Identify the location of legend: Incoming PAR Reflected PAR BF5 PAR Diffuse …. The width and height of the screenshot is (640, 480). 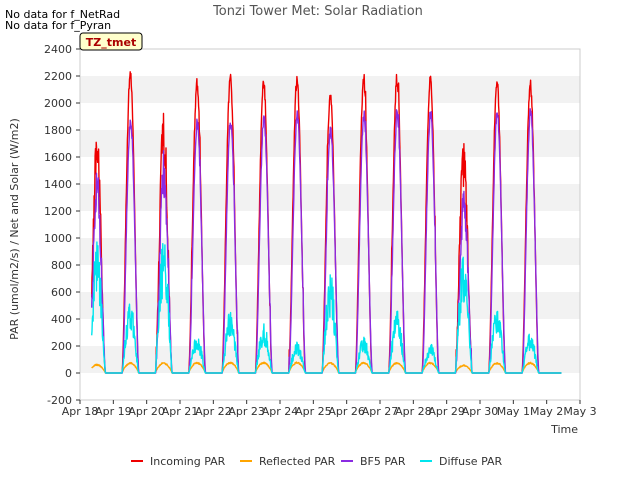
(317, 461).